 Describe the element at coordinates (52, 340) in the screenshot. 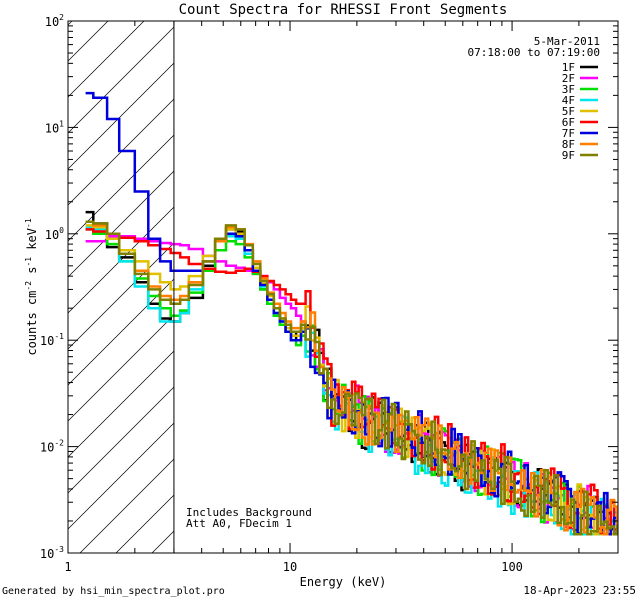

I see `y-tick-label: 10⁻¹` at that location.